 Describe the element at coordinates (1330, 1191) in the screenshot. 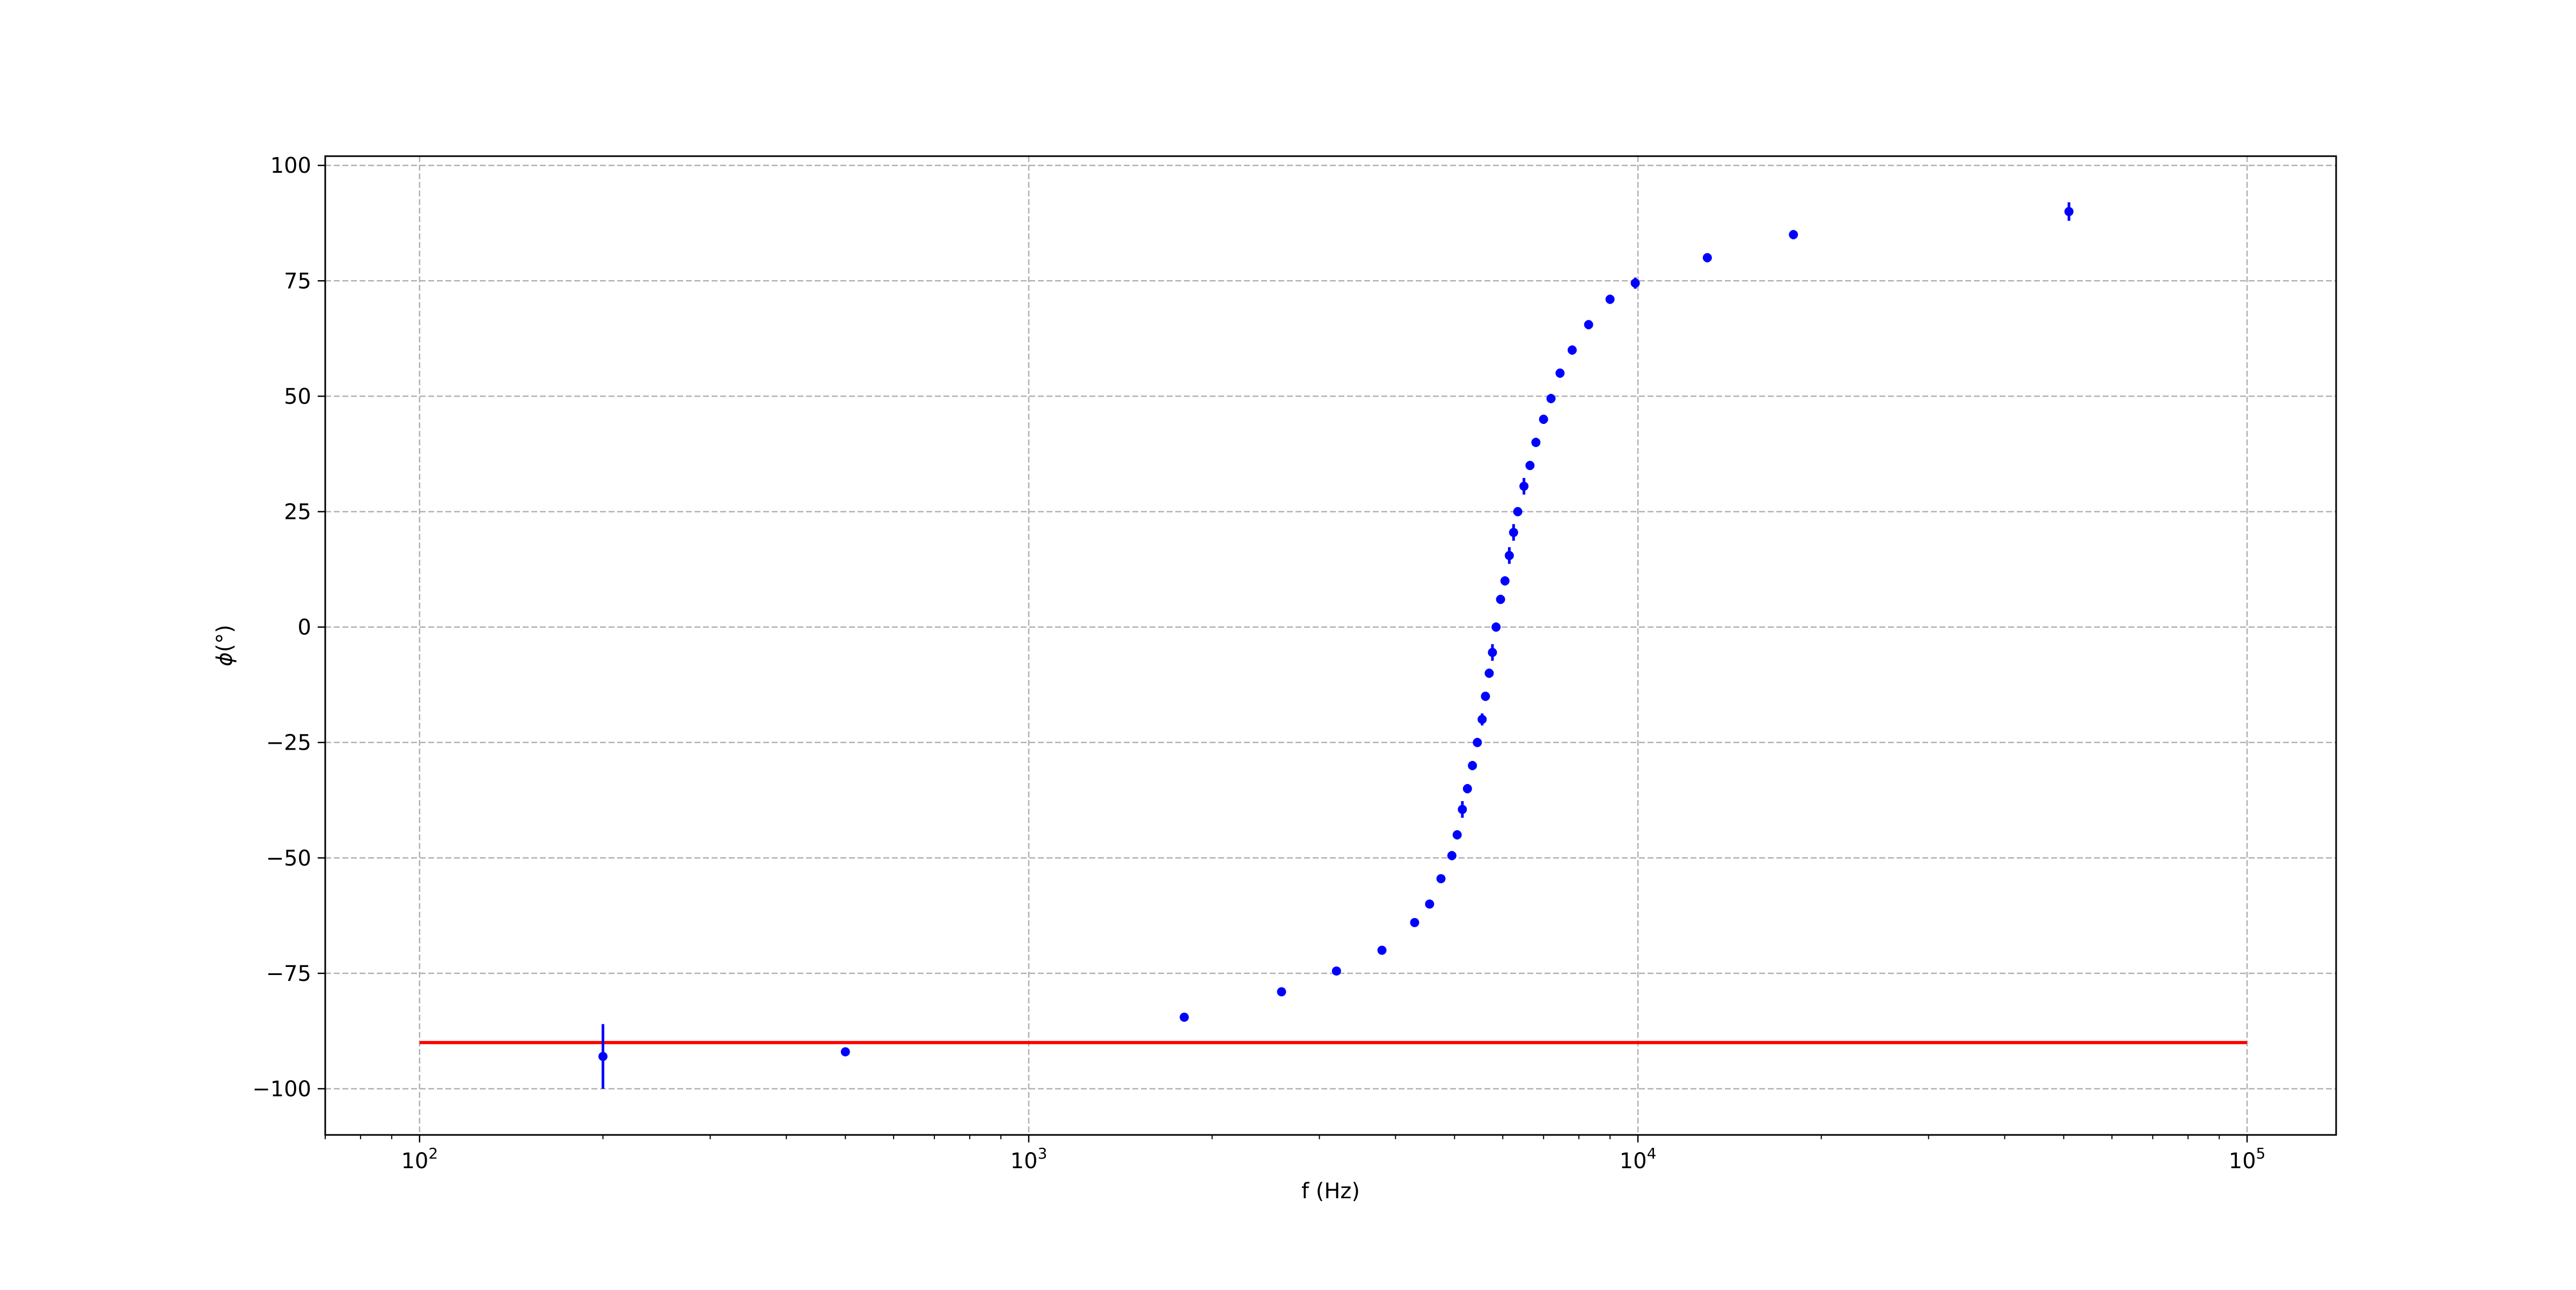

I see `x-axis-label: f (Hz)` at that location.